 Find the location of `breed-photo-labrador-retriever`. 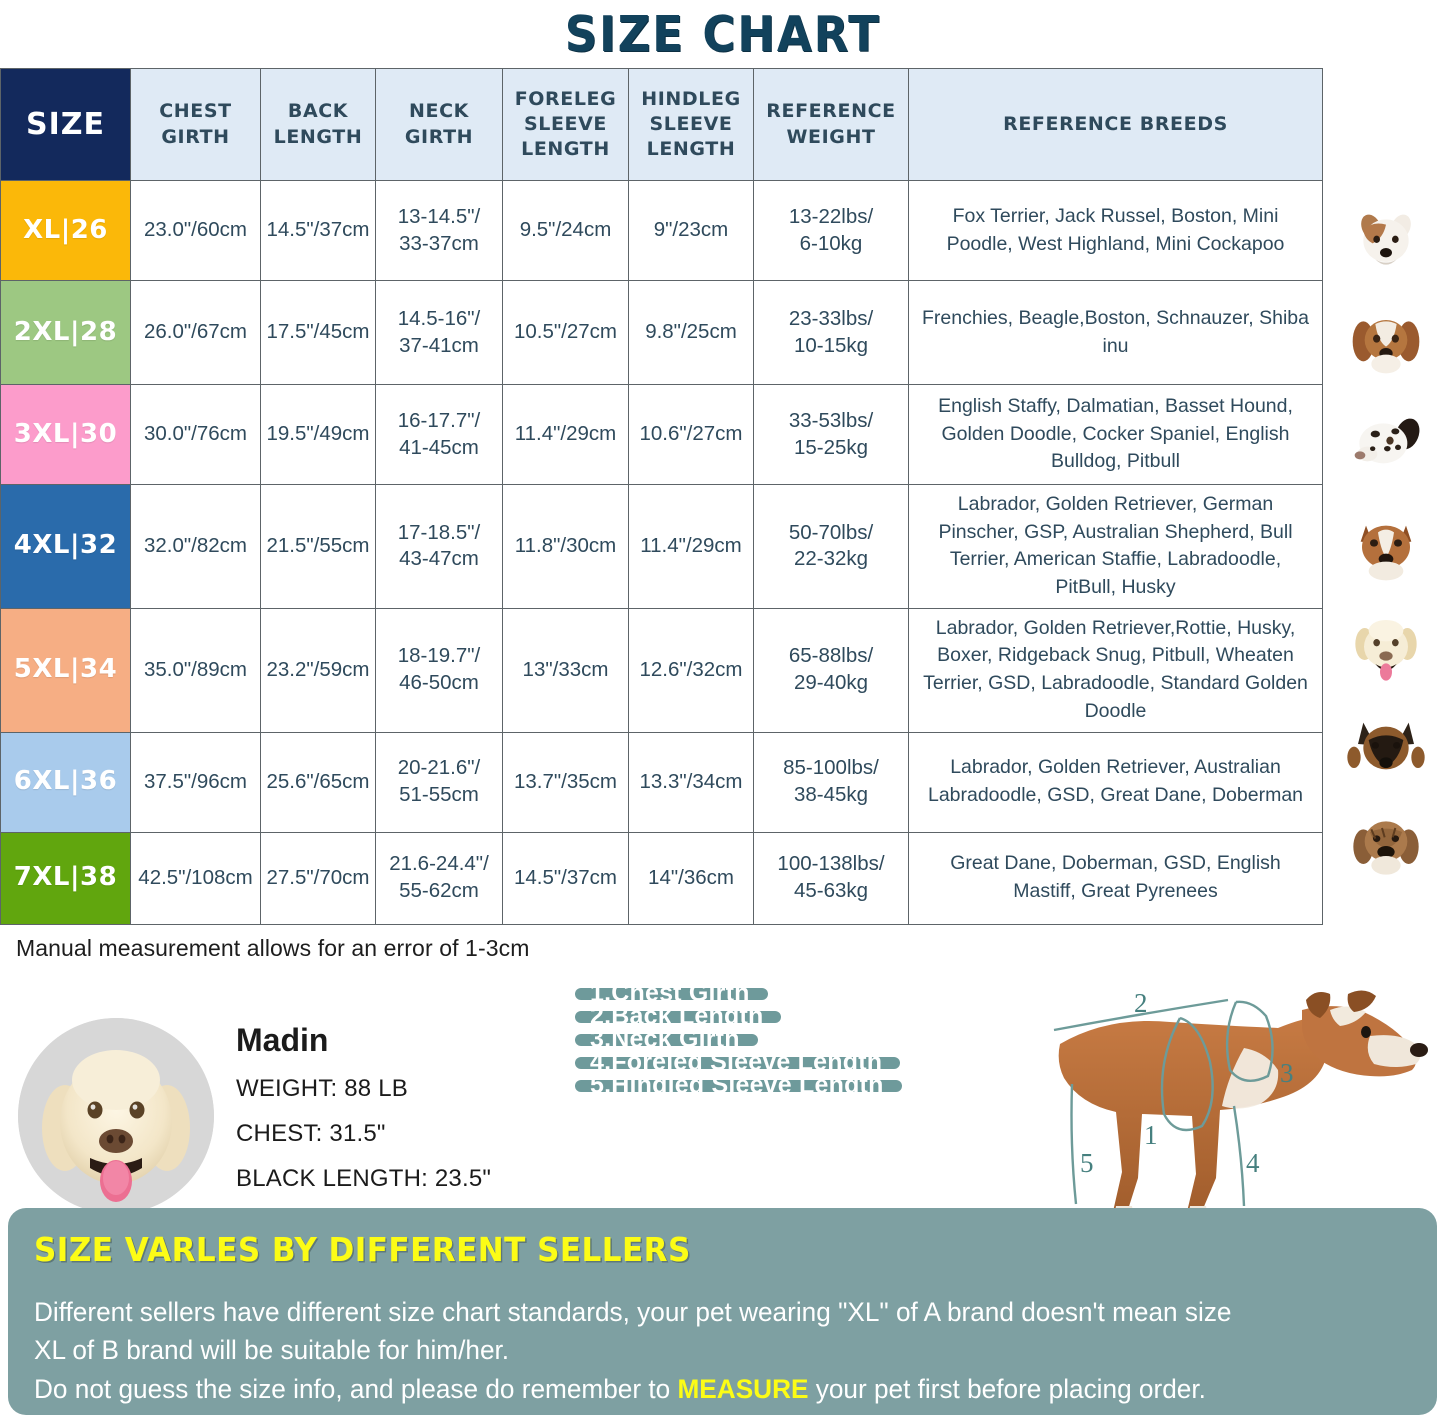

breed-photo-labrador-retriever is located at coordinates (1386, 648).